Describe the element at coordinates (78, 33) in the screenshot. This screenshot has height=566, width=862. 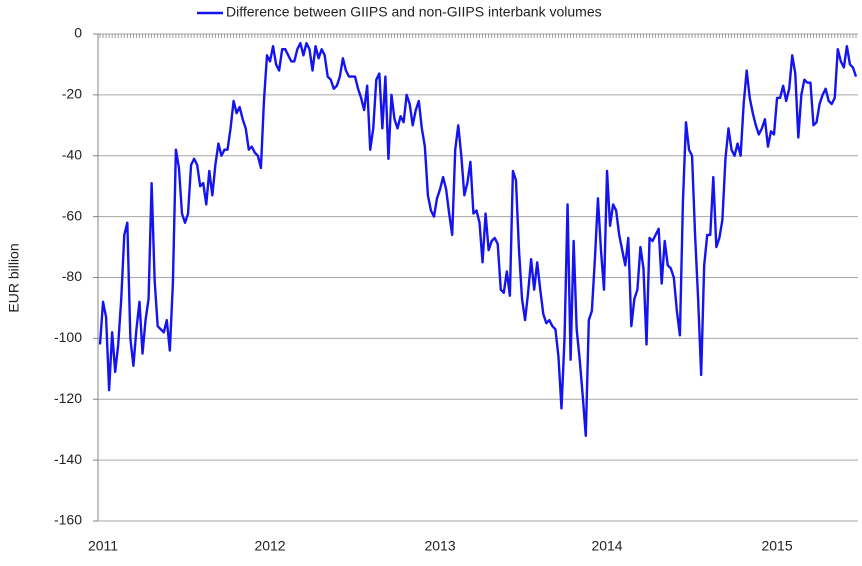
I see `y-tick-label: 0` at that location.